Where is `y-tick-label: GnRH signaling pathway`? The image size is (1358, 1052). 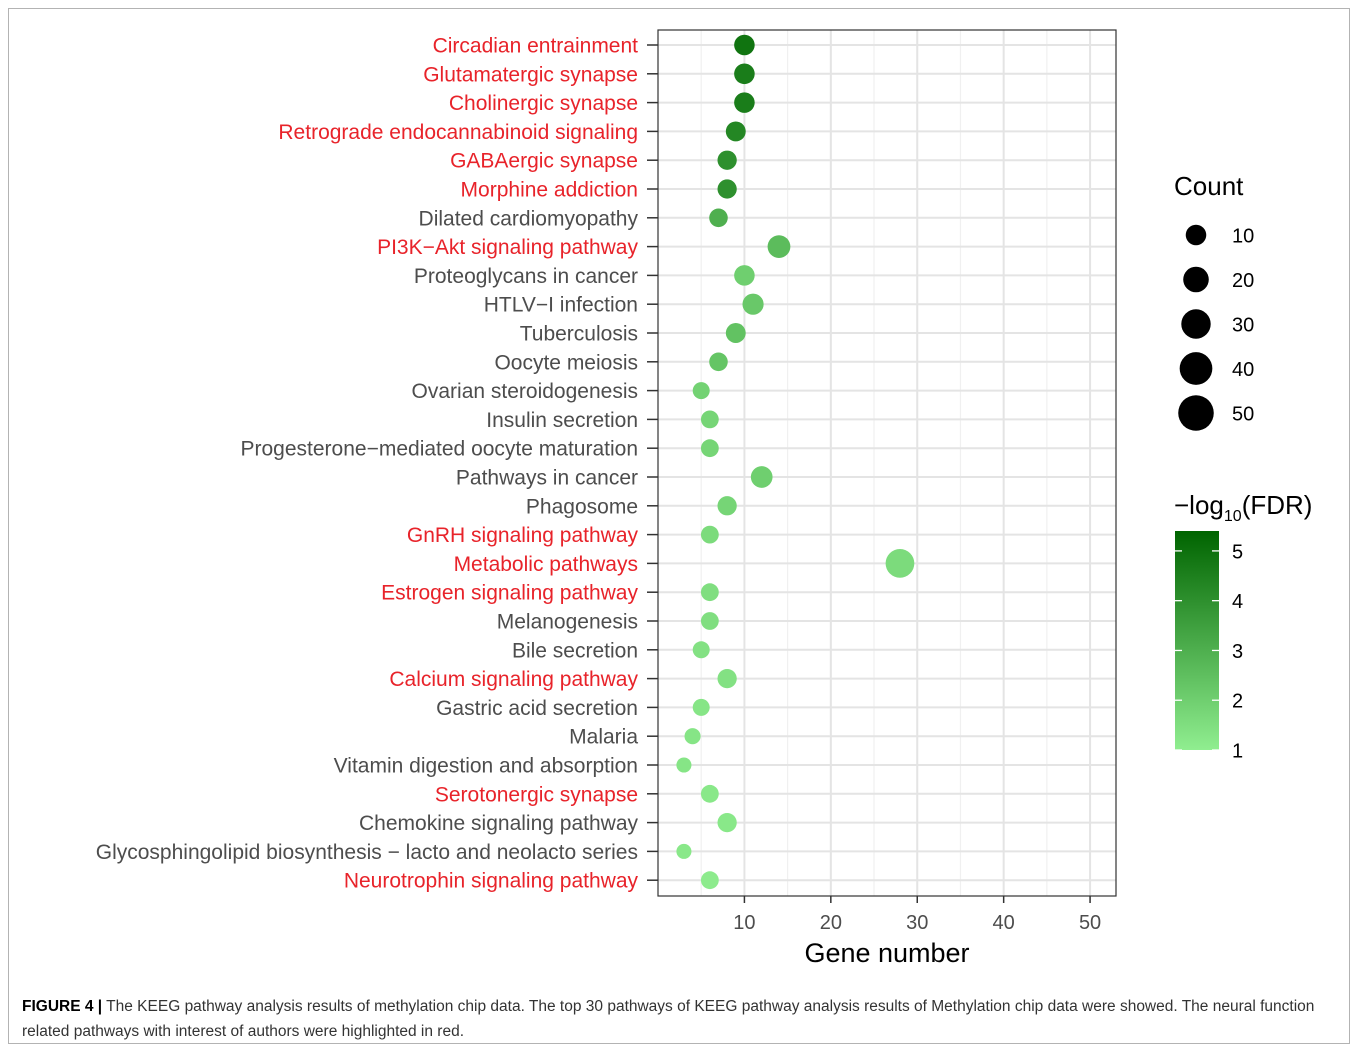 y-tick-label: GnRH signaling pathway is located at coordinates (523, 535).